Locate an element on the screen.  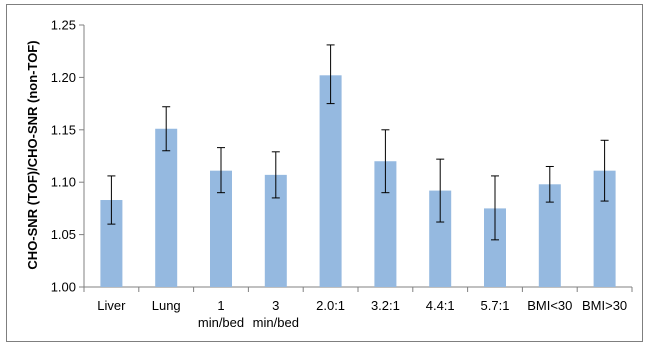
x-tick-label: 4.4:1 is located at coordinates (440, 305).